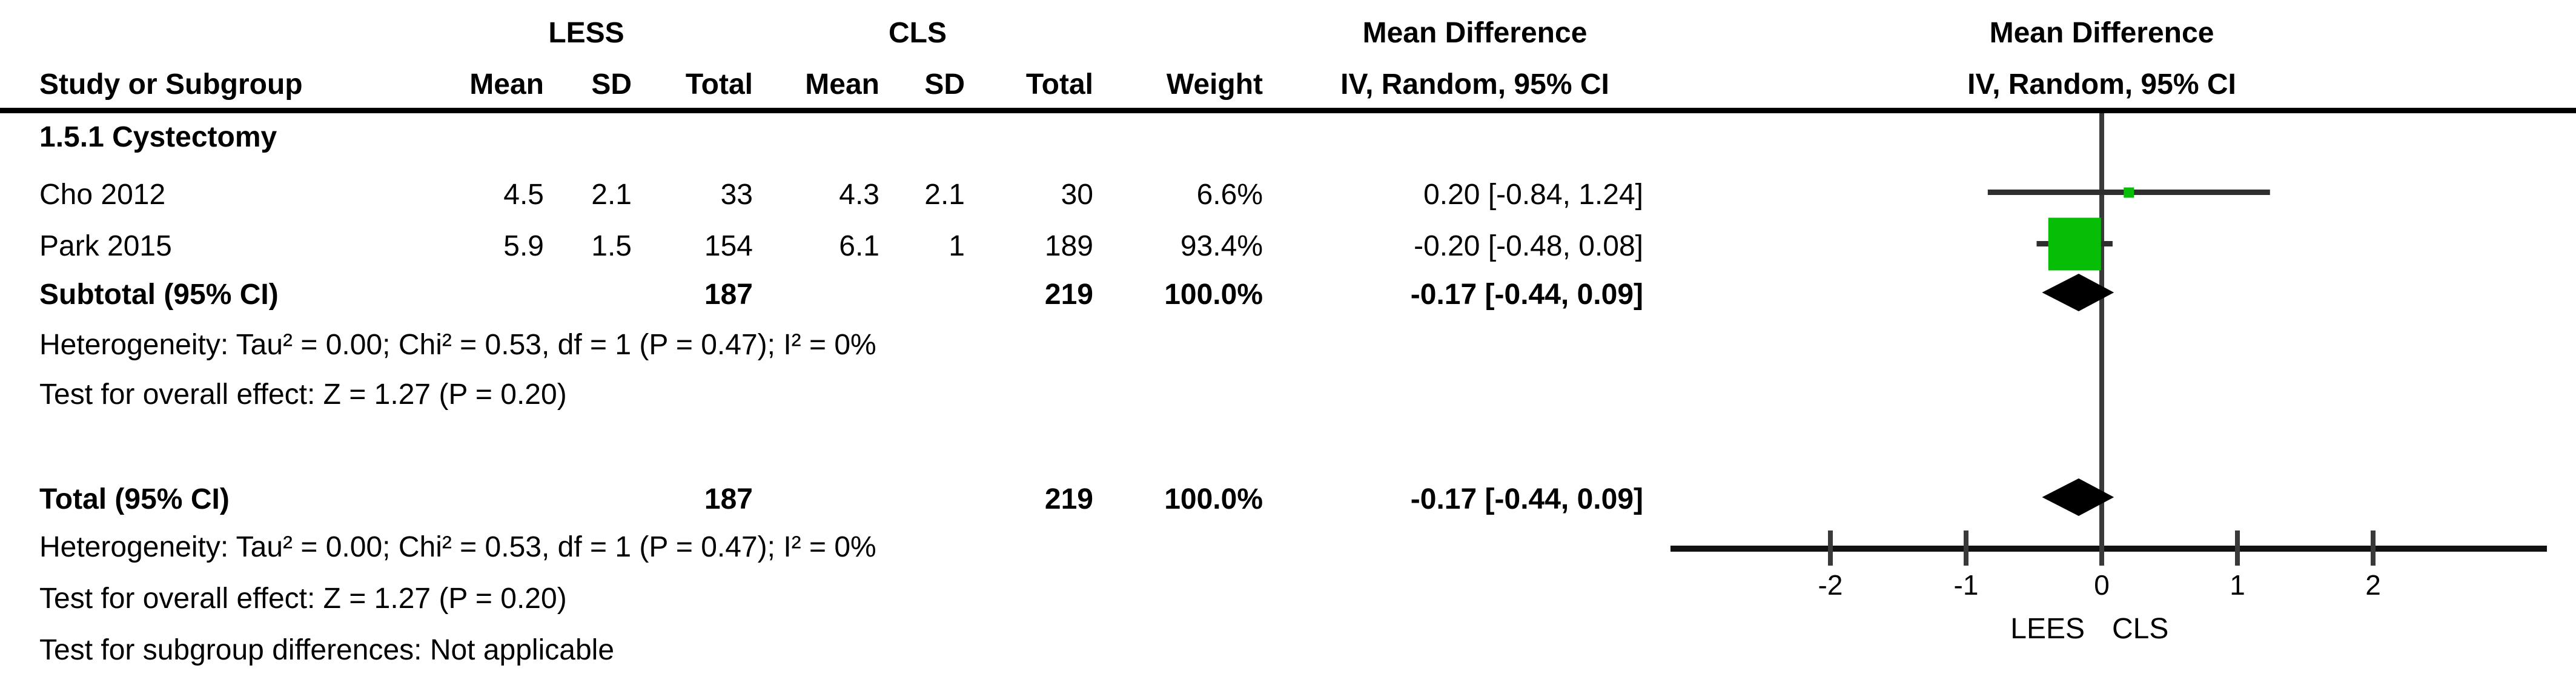  Describe the element at coordinates (1213, 499) in the screenshot. I see `total-weight: 100.0%` at that location.